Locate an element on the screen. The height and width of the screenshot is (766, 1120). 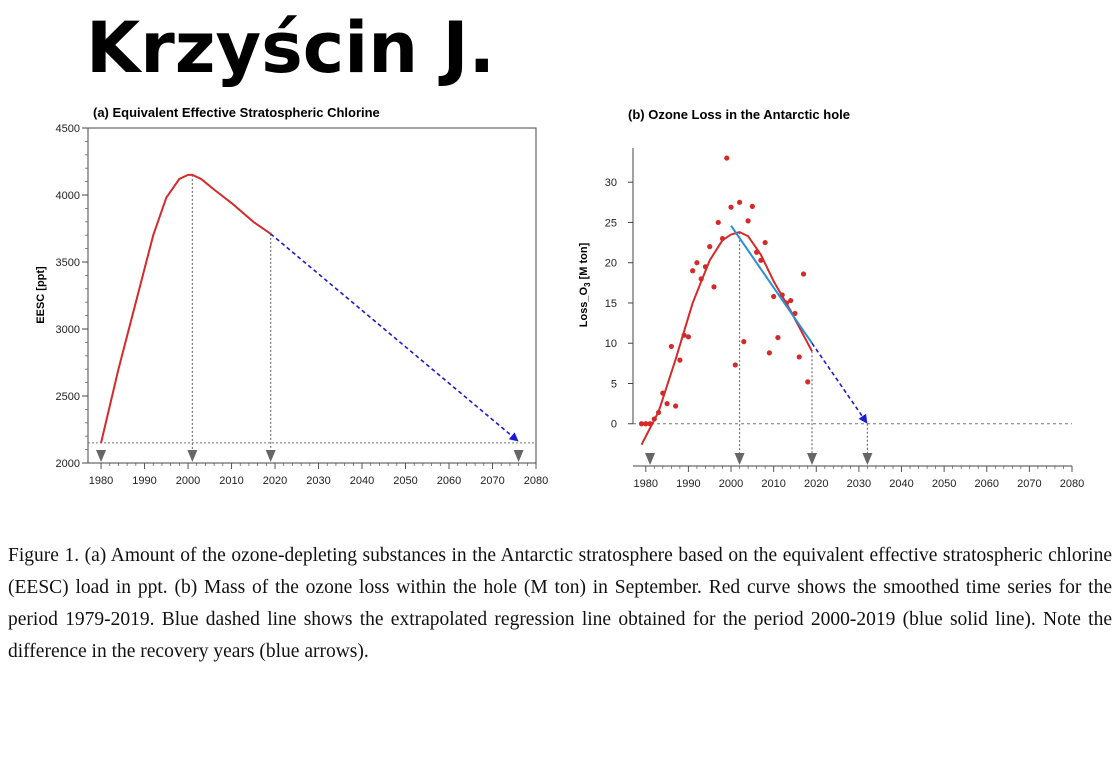
chart-a-x-tick-label: 2070 is located at coordinates (492, 481).